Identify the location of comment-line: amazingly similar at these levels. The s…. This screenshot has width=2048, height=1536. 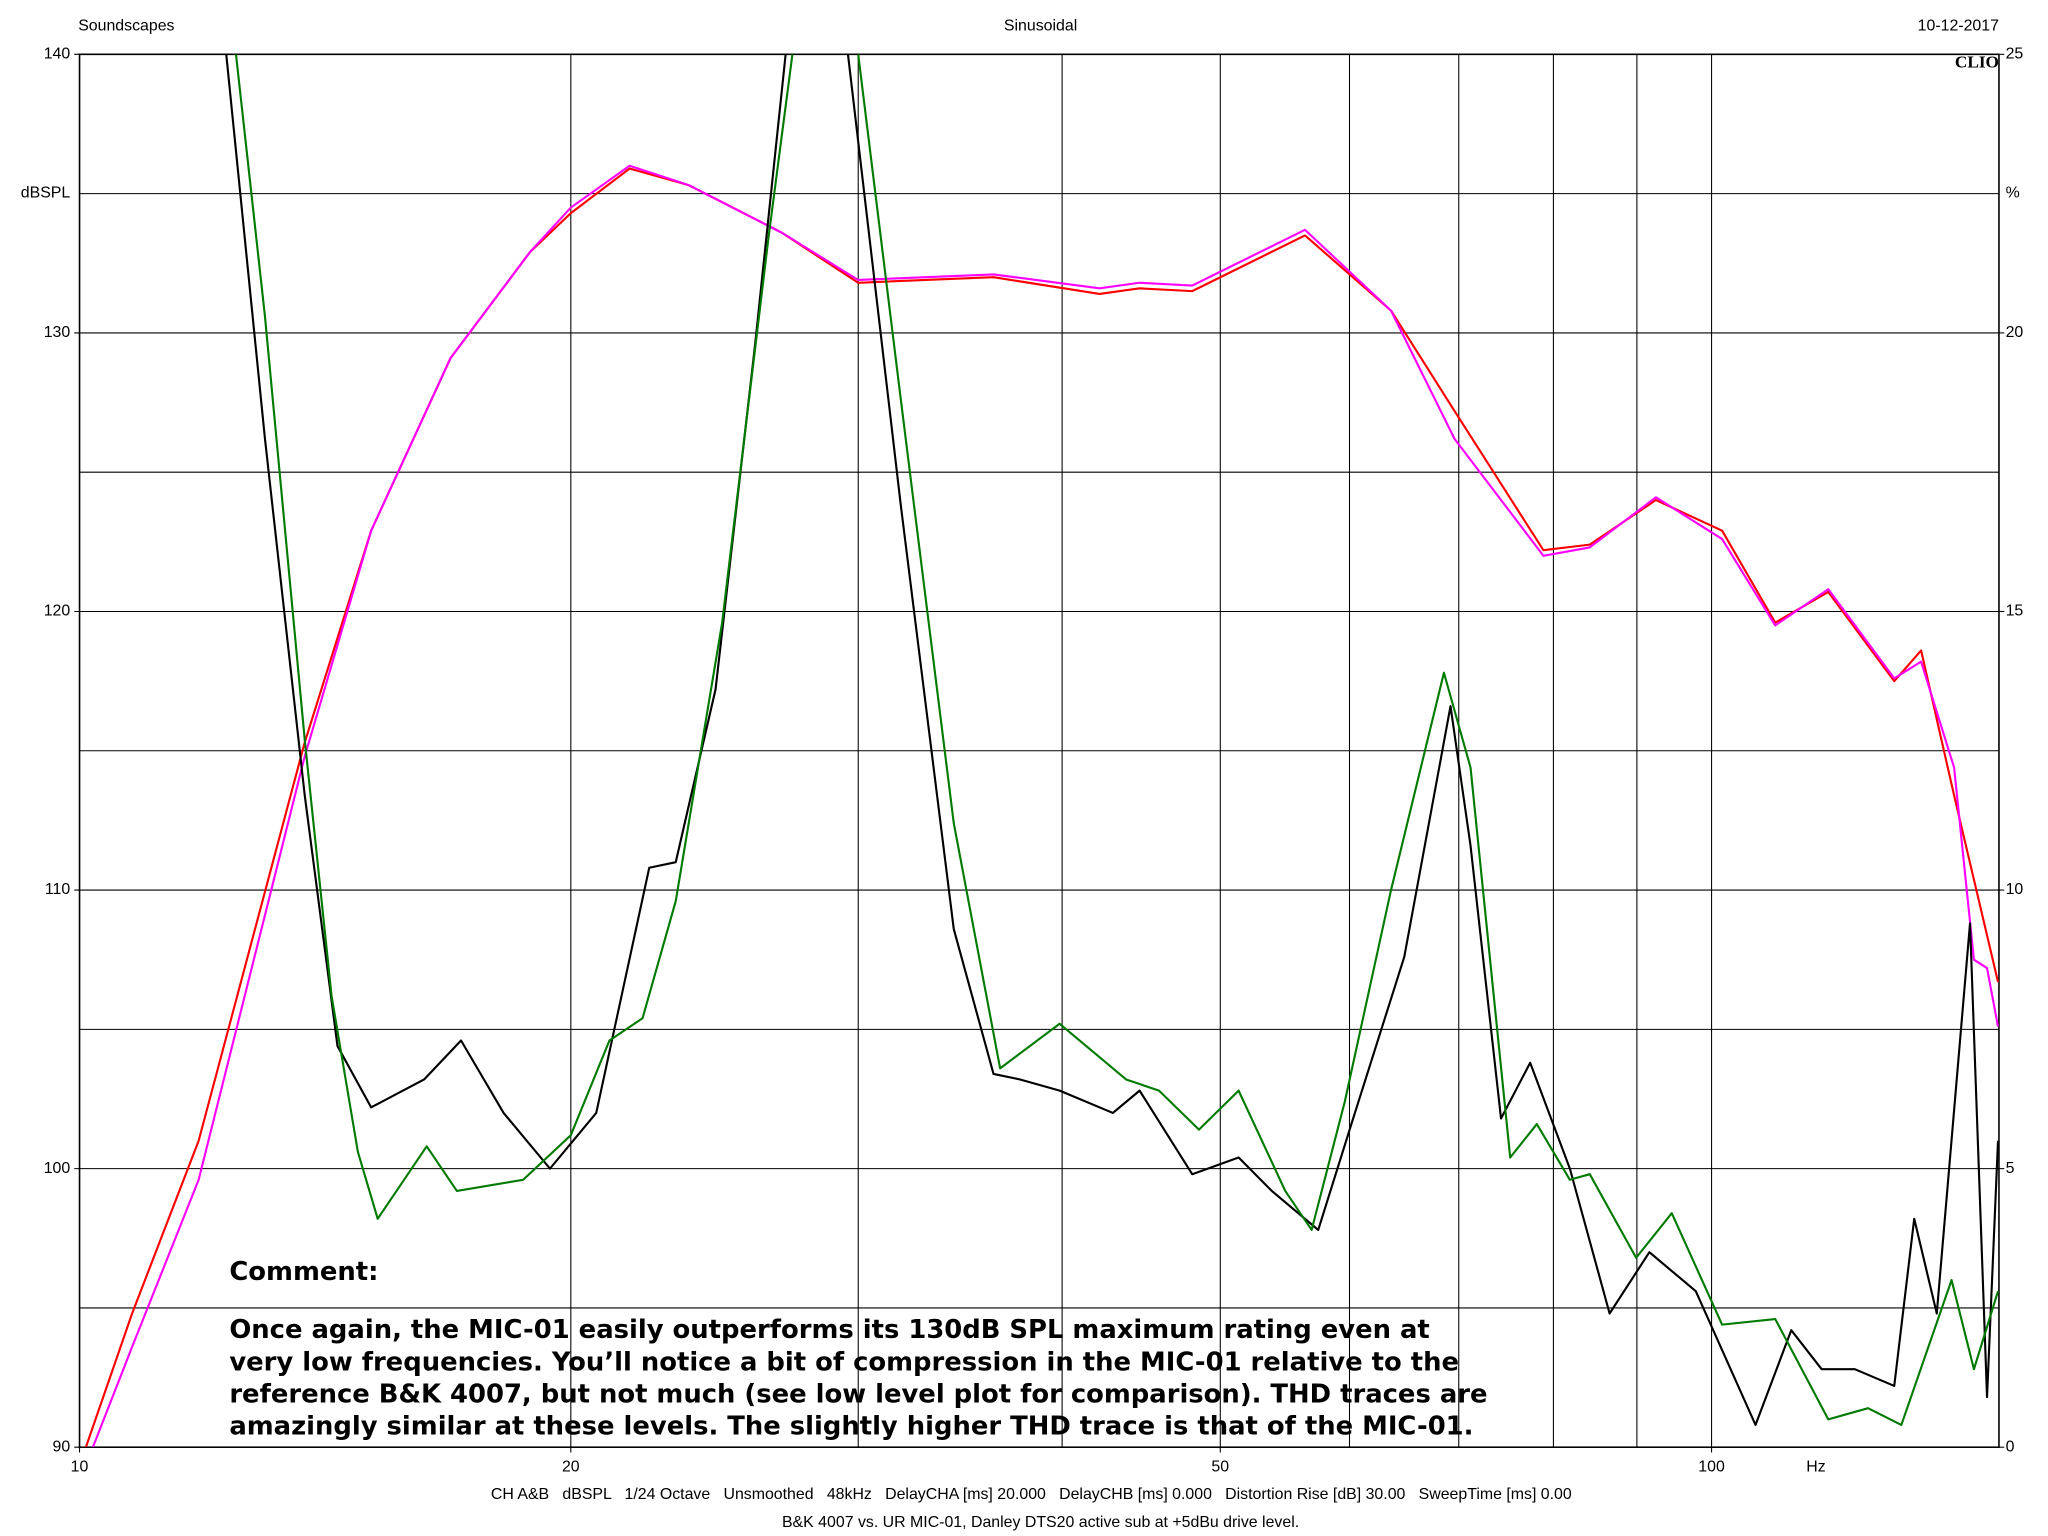
(851, 1427).